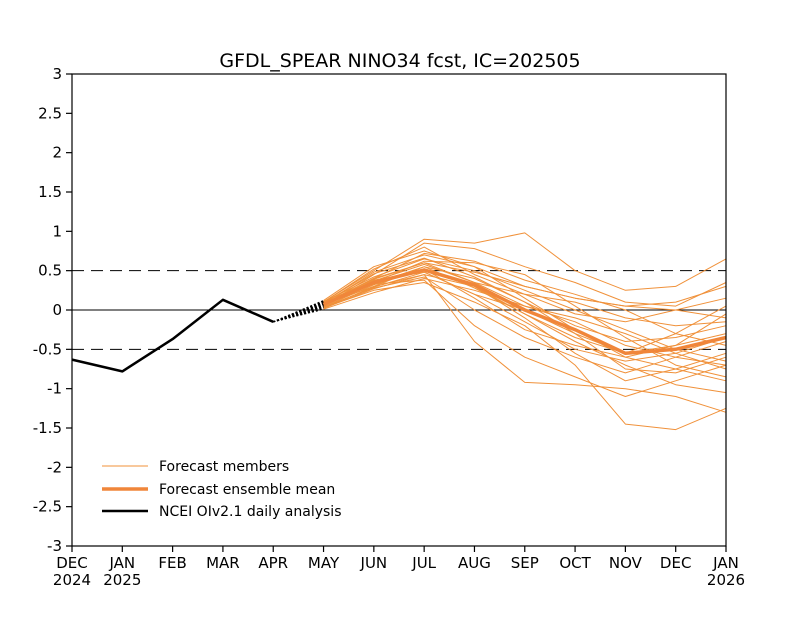 The width and height of the screenshot is (800, 618). I want to click on x-tick-year: 2024, so click(72, 580).